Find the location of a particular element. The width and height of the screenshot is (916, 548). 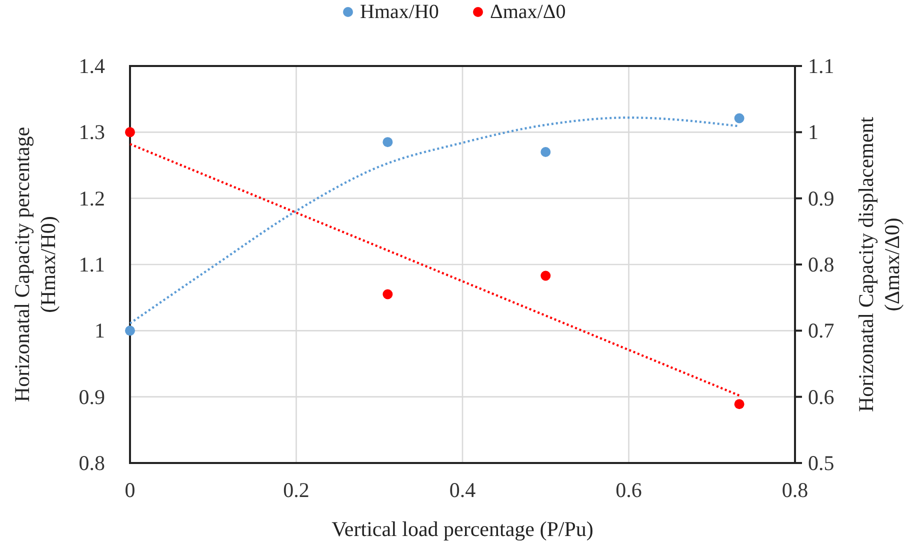

x-tick-label: 0.6 is located at coordinates (629, 490).